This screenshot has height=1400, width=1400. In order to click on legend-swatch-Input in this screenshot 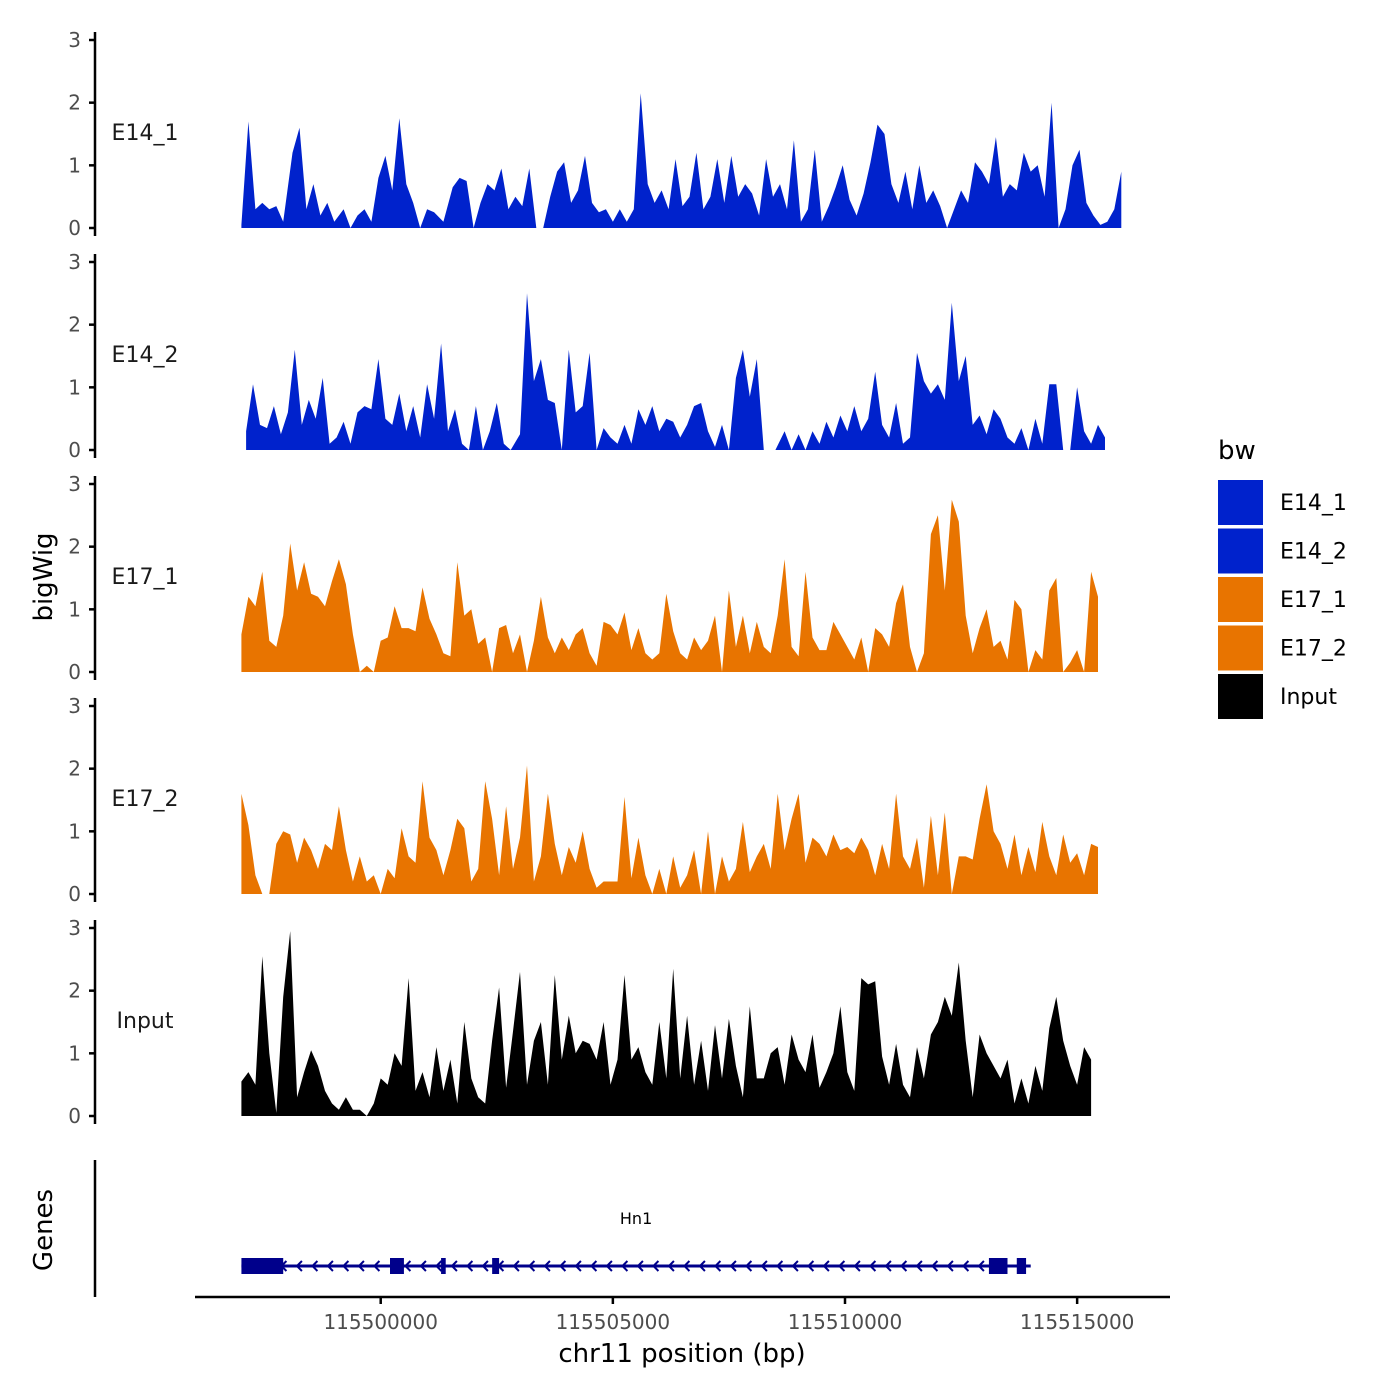, I will do `click(1240, 696)`.